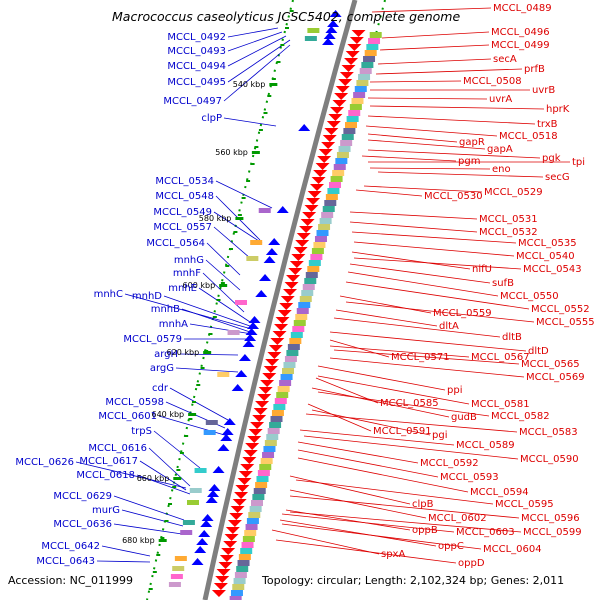 Image resolution: width=600 pixels, height=600 pixels. I want to click on gene-label-right: tpi, so click(578, 162).